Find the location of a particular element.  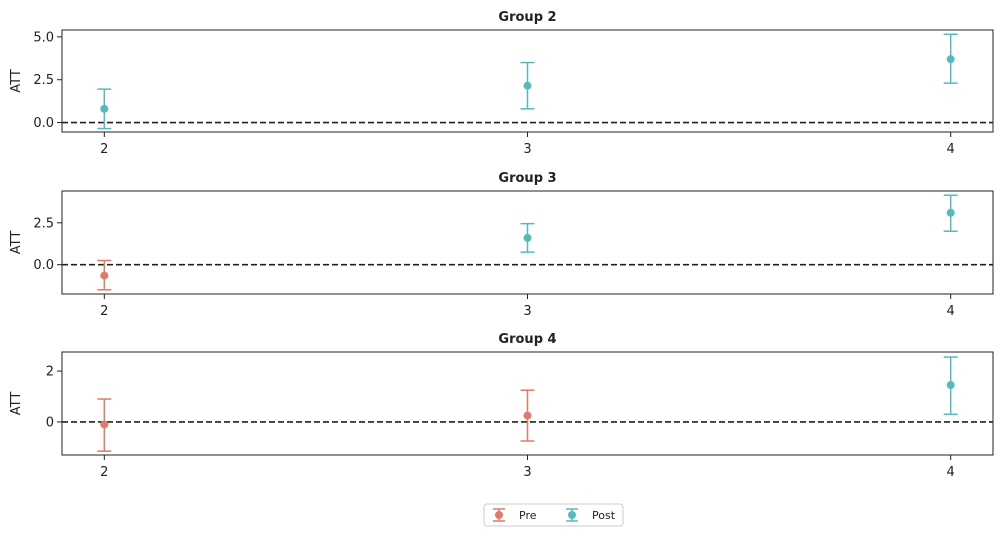

panel-title: Group 3 is located at coordinates (527, 178).